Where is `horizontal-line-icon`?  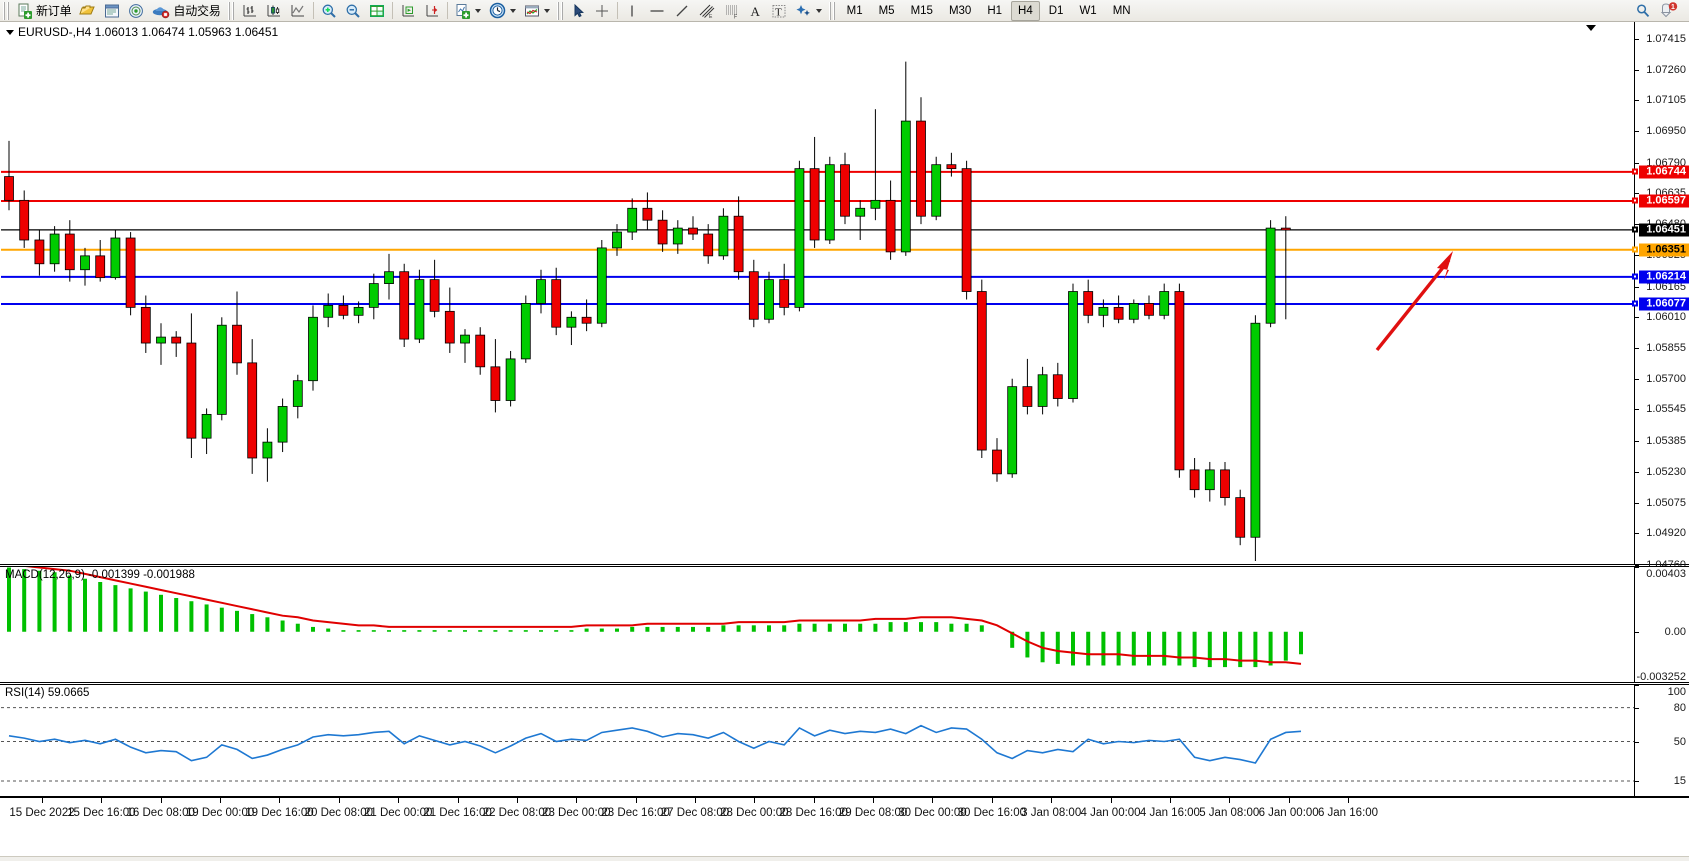
horizontal-line-icon is located at coordinates (657, 10).